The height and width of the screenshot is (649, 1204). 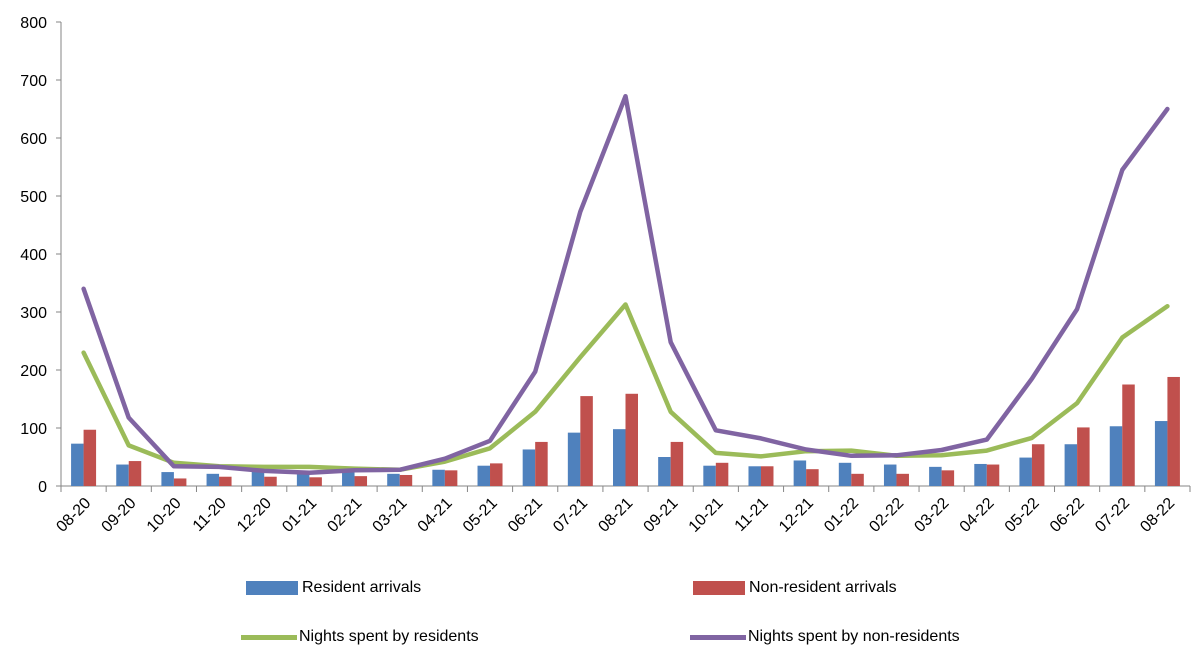 What do you see at coordinates (33, 139) in the screenshot?
I see `y-tick-label: 600` at bounding box center [33, 139].